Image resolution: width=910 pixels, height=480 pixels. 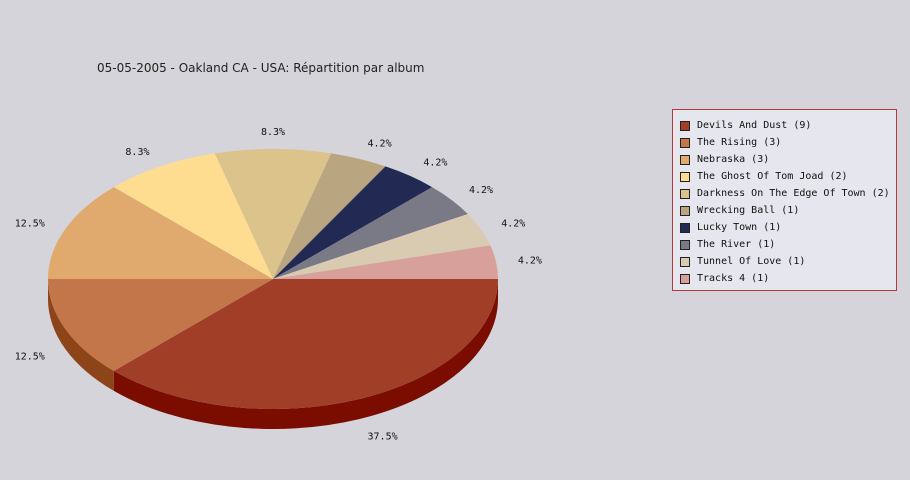 I want to click on legend-item-darkness-on-the-edge-of-town: Darkness On The Edge Of Town (2), so click(x=788, y=193).